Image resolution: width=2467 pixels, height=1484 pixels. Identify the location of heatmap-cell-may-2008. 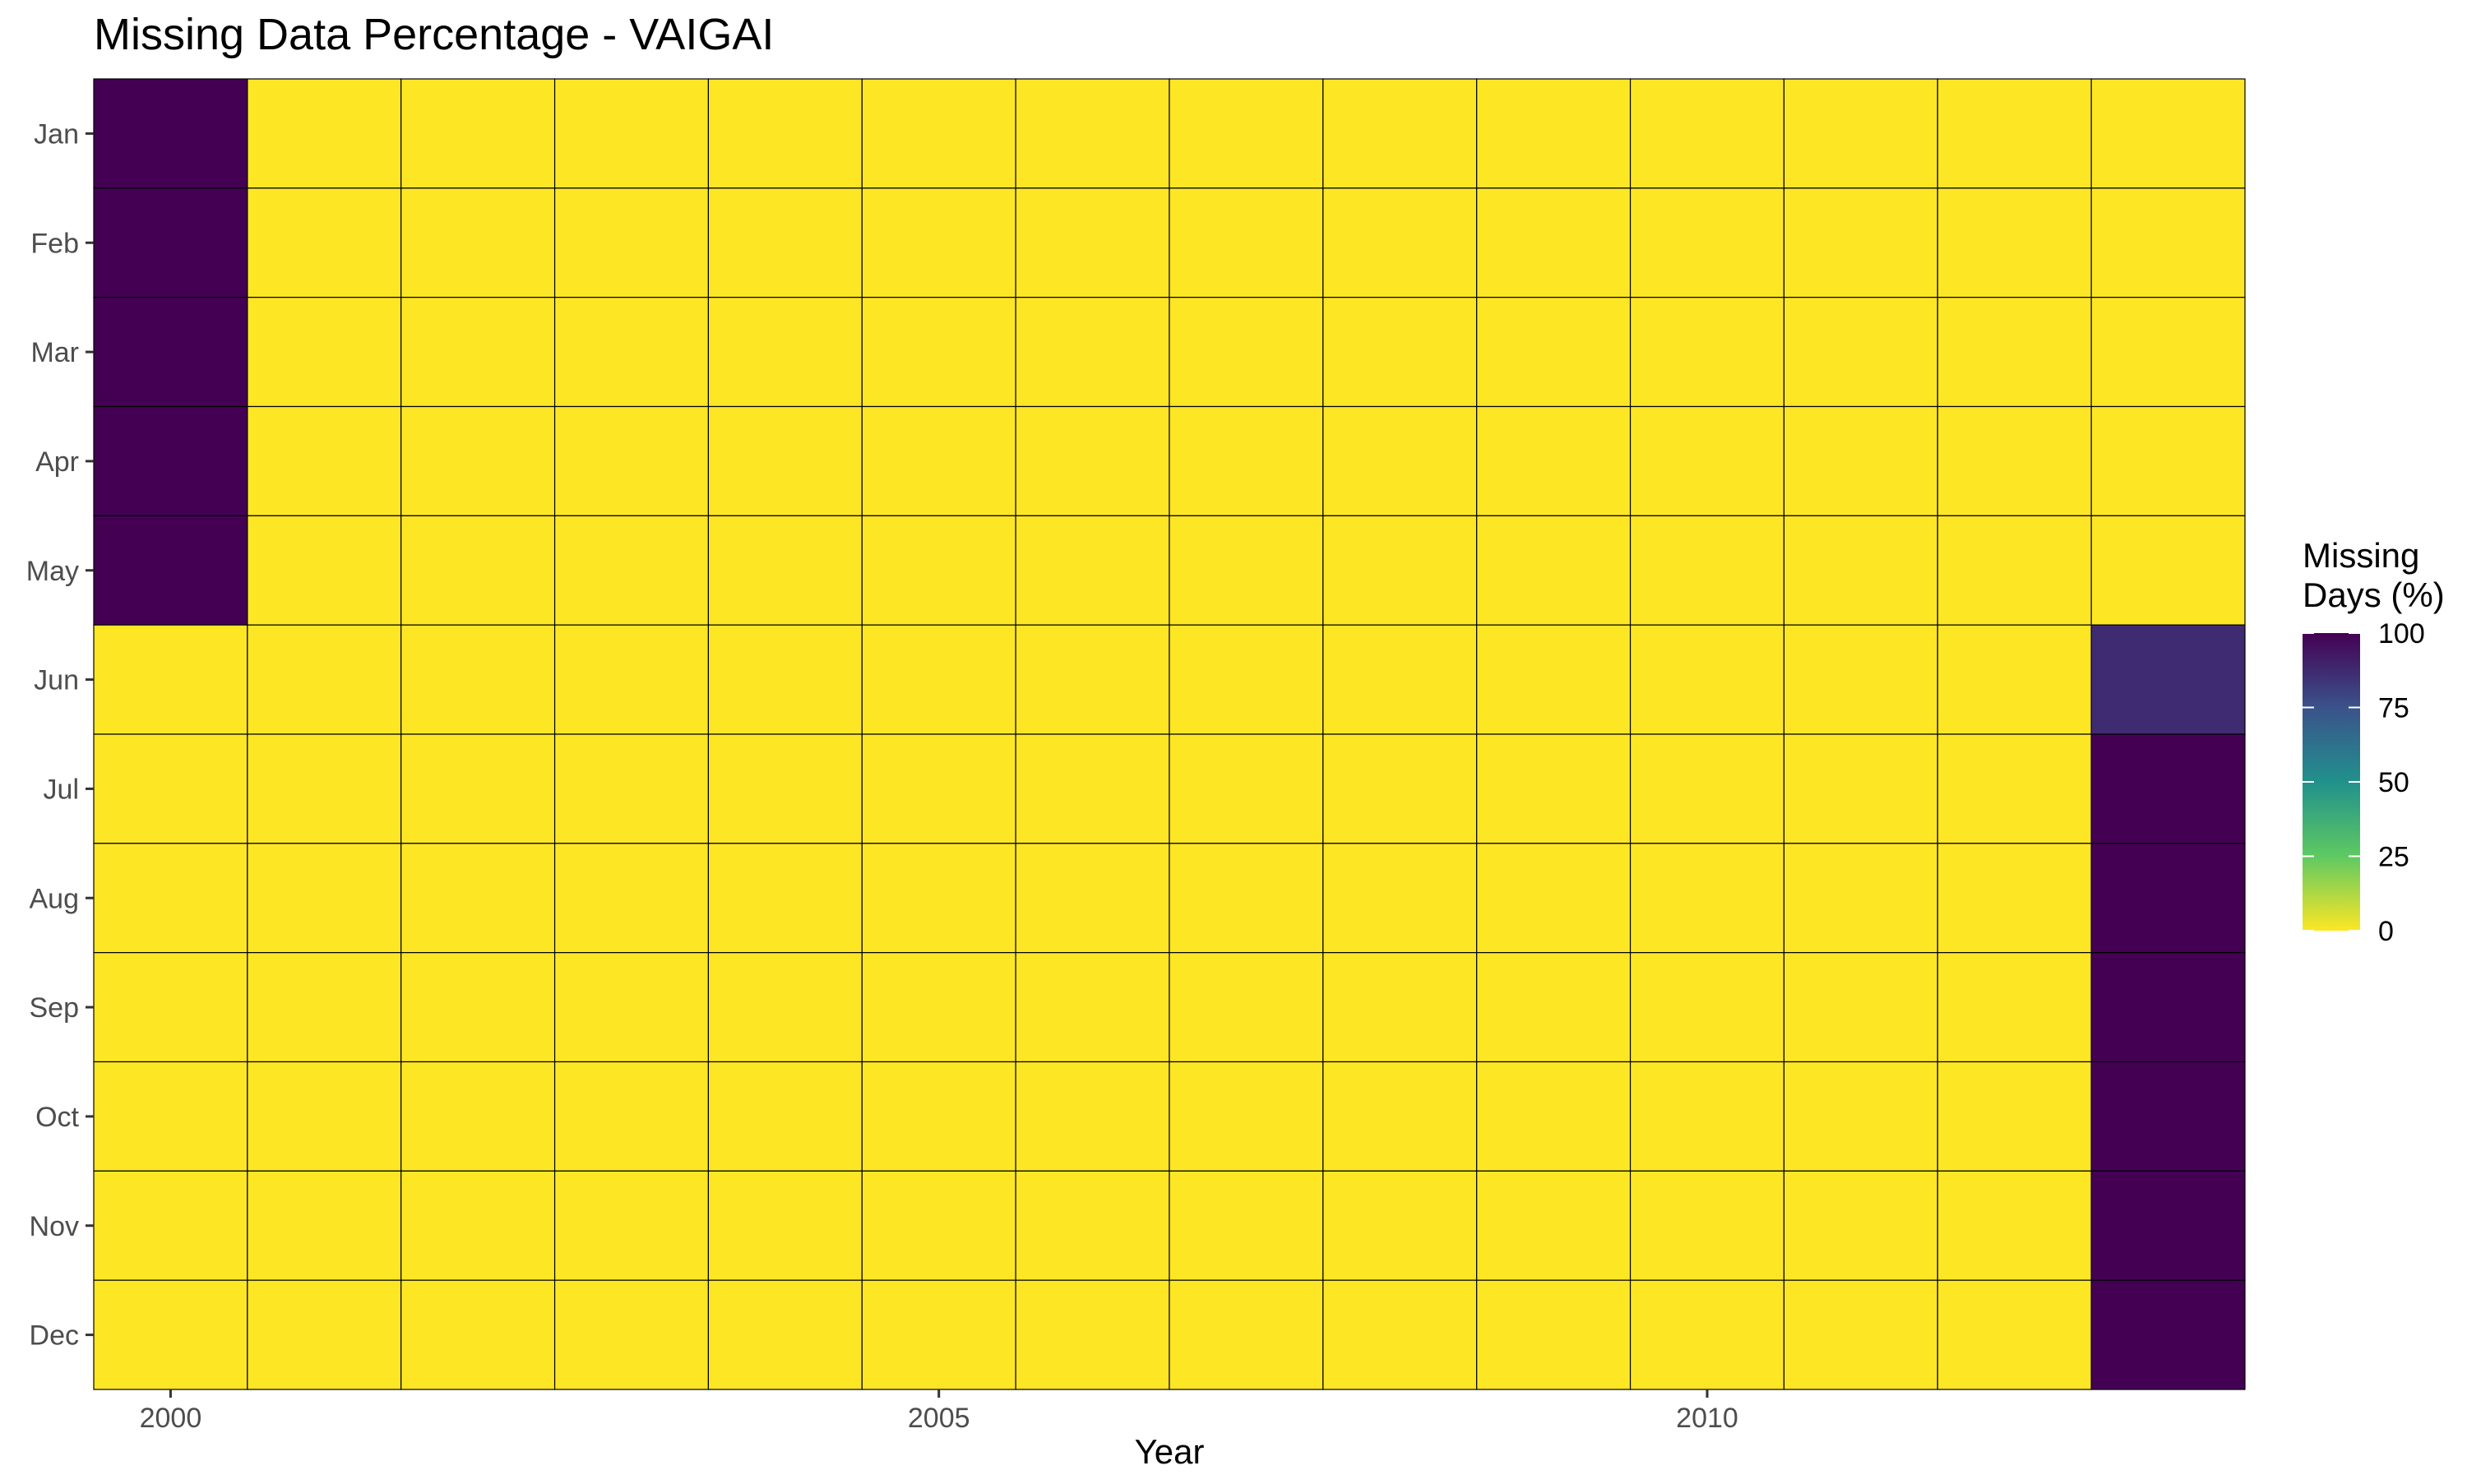
(1400, 571).